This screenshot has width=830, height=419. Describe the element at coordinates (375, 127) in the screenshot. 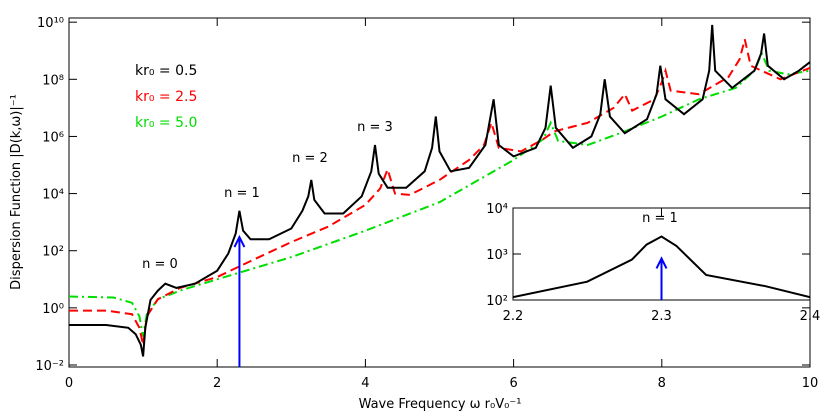

I see `annotation: n = 3` at that location.